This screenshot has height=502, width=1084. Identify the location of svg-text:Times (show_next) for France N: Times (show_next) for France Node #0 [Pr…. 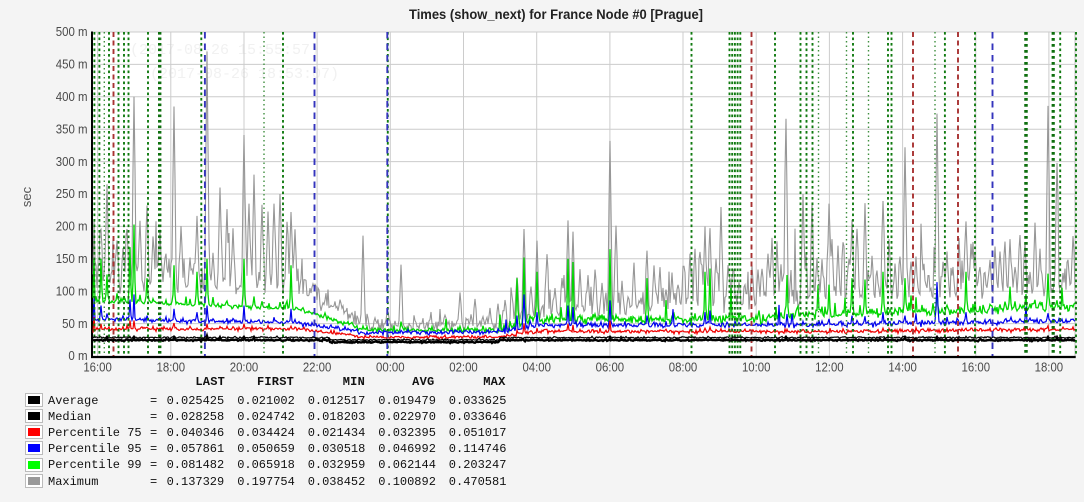
(556, 14).